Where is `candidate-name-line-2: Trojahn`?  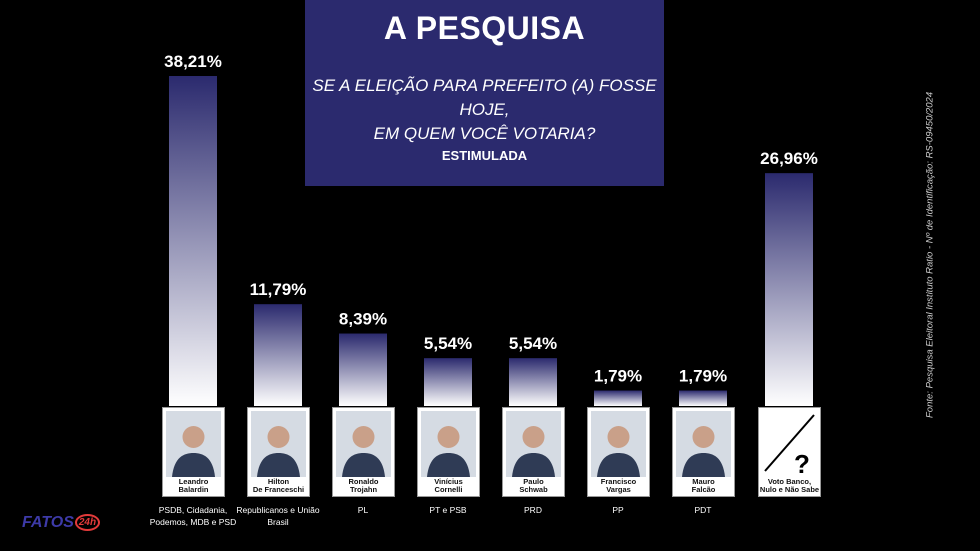
candidate-name-line-2: Trojahn is located at coordinates (363, 489).